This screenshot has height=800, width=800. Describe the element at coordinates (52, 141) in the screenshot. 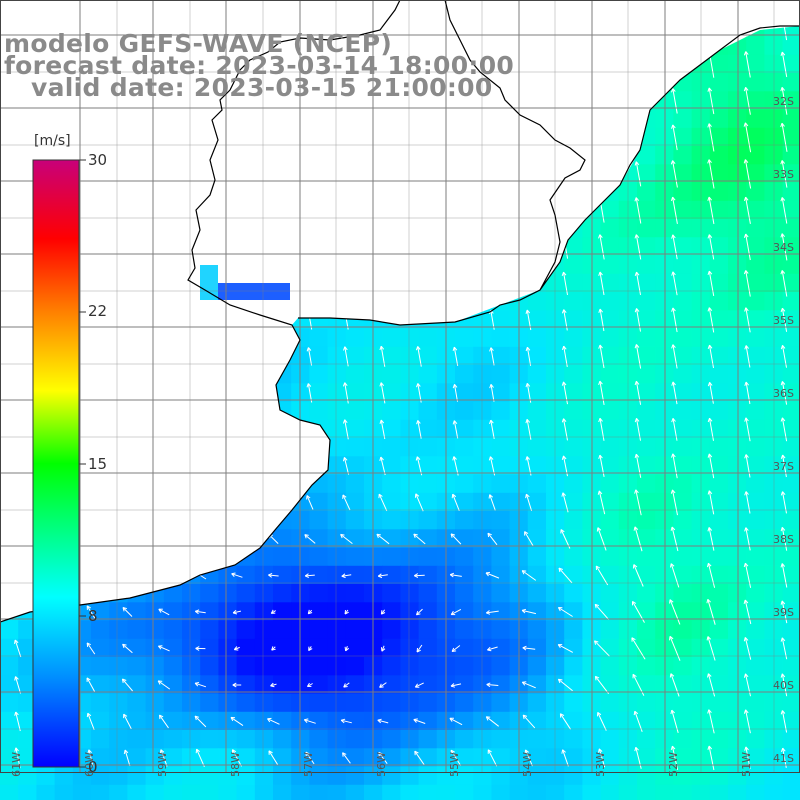

I see `colorbar-unit: [m/s]` at that location.